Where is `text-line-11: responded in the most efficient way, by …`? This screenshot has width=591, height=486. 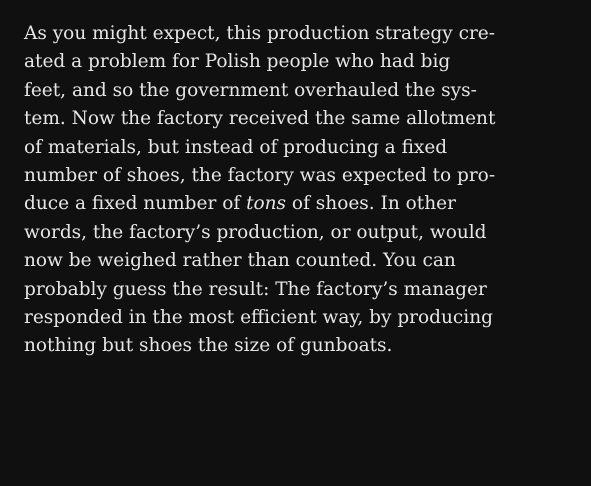 text-line-11: responded in the most efficient way, by … is located at coordinates (258, 318).